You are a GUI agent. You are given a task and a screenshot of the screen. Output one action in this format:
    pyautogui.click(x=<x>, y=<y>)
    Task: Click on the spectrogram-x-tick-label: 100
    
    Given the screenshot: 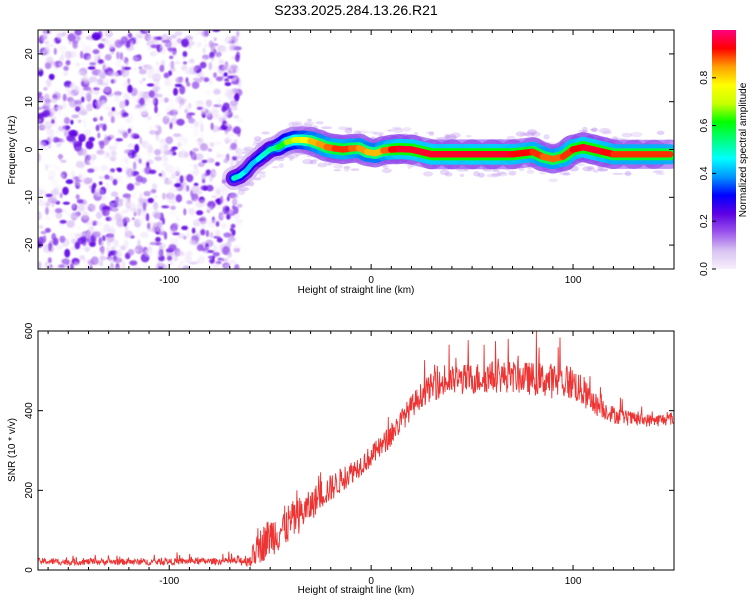 What is the action you would take?
    pyautogui.click(x=573, y=280)
    